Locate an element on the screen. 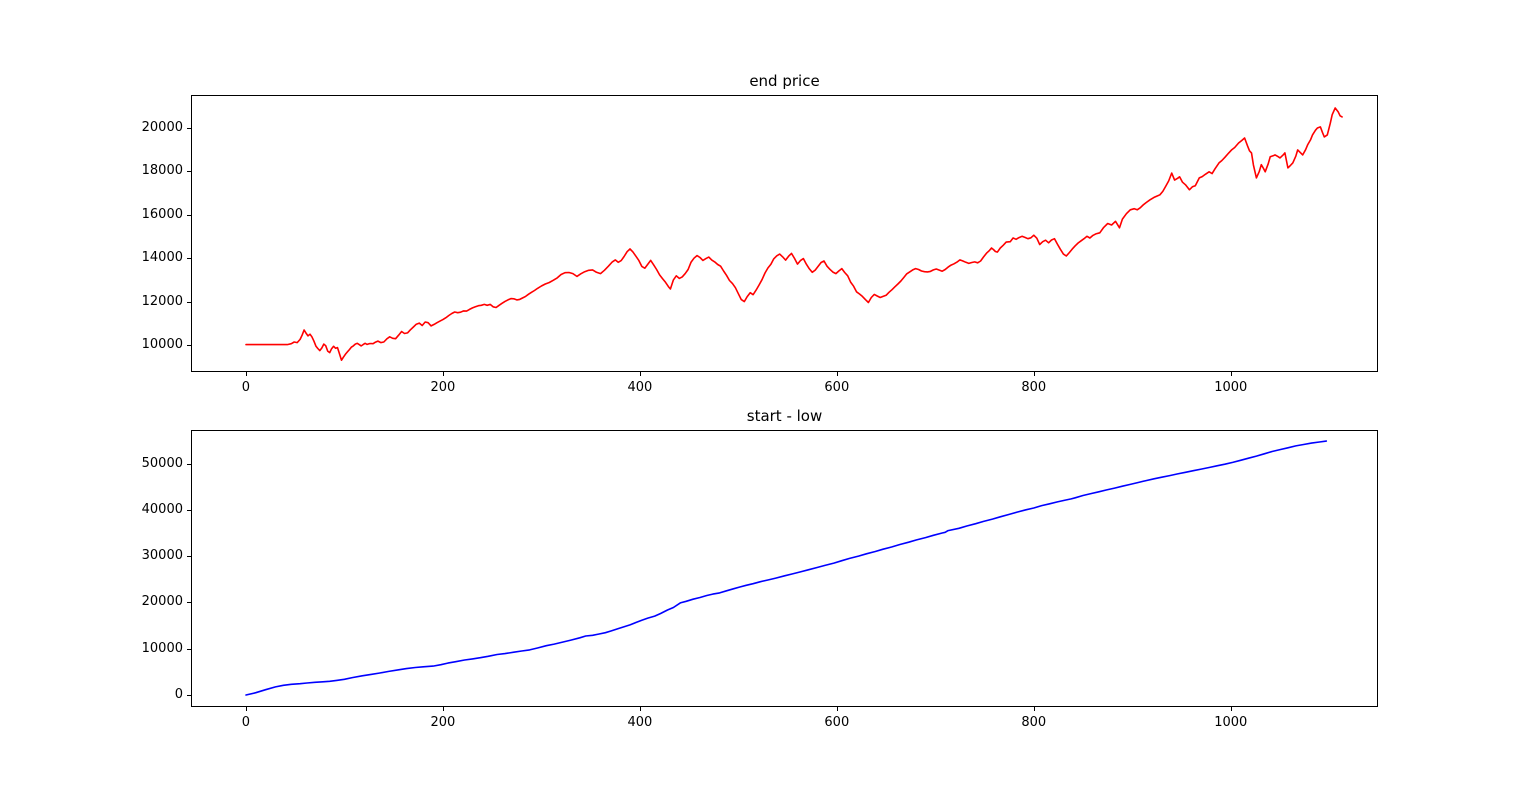 The width and height of the screenshot is (1530, 794). end-price-chart-title: end price is located at coordinates (784, 81).